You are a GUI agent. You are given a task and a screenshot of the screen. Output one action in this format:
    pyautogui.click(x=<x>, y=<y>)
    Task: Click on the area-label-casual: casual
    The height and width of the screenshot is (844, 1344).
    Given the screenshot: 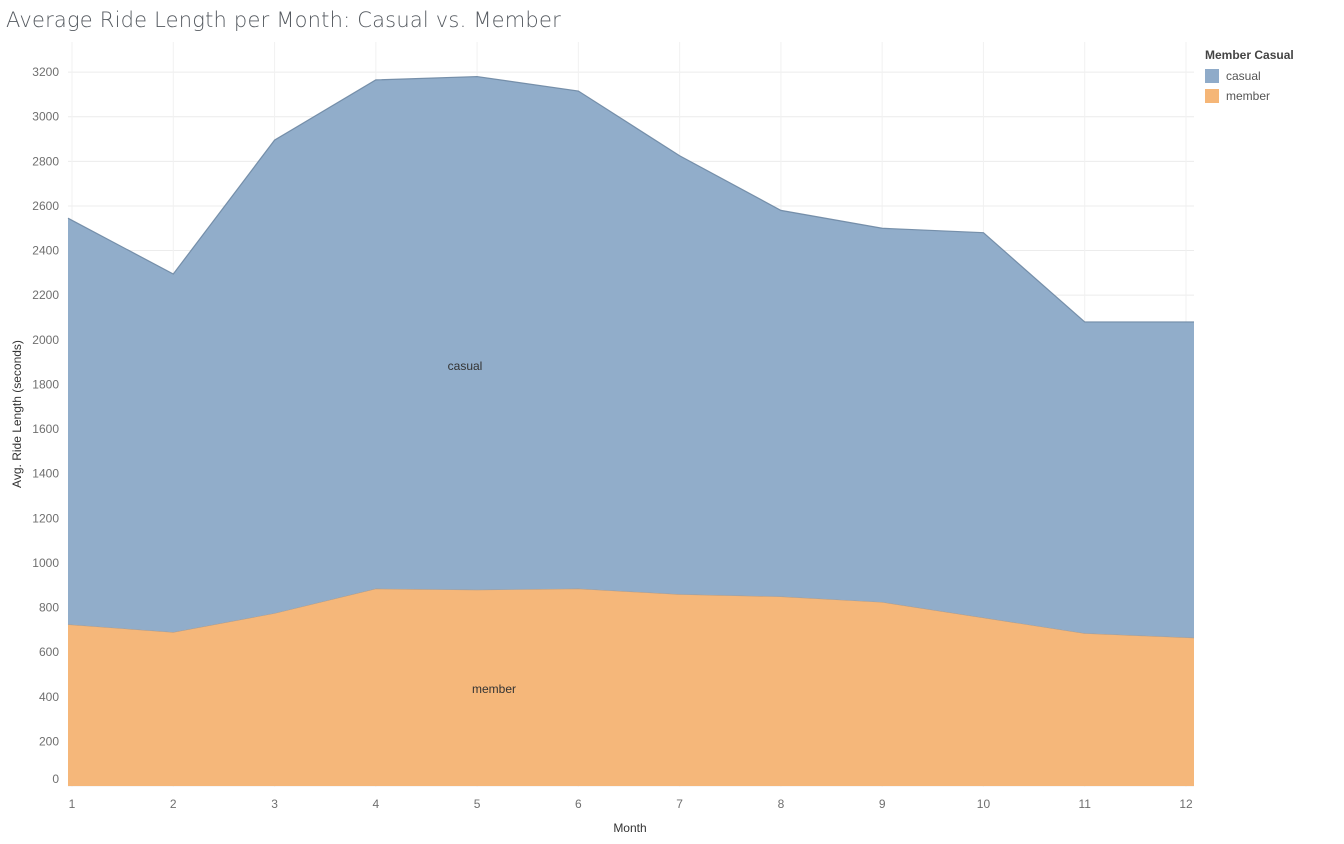 What is the action you would take?
    pyautogui.click(x=465, y=366)
    